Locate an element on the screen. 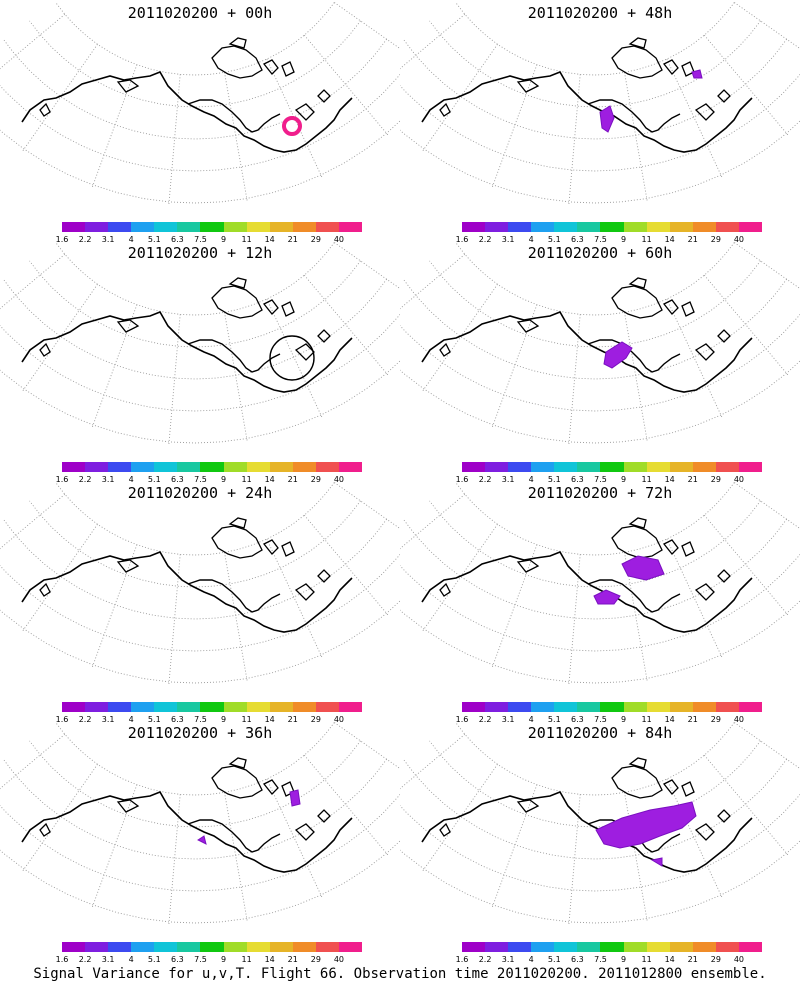  colorbar-tick-label: 4 is located at coordinates (531, 959).